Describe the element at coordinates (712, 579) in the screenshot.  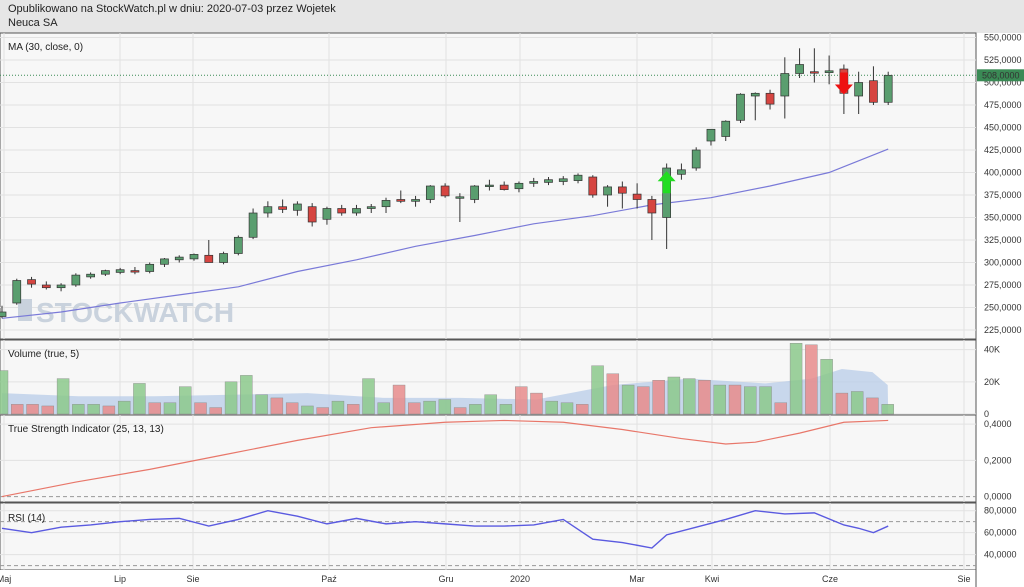
I see `x-tick-label: Kwi` at that location.